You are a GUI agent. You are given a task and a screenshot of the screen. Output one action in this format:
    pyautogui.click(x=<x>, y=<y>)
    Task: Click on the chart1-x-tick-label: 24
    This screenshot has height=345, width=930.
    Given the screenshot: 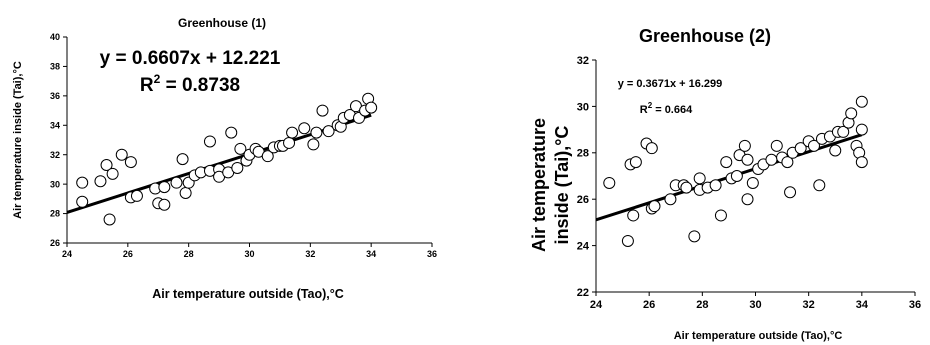 What is the action you would take?
    pyautogui.click(x=67, y=254)
    